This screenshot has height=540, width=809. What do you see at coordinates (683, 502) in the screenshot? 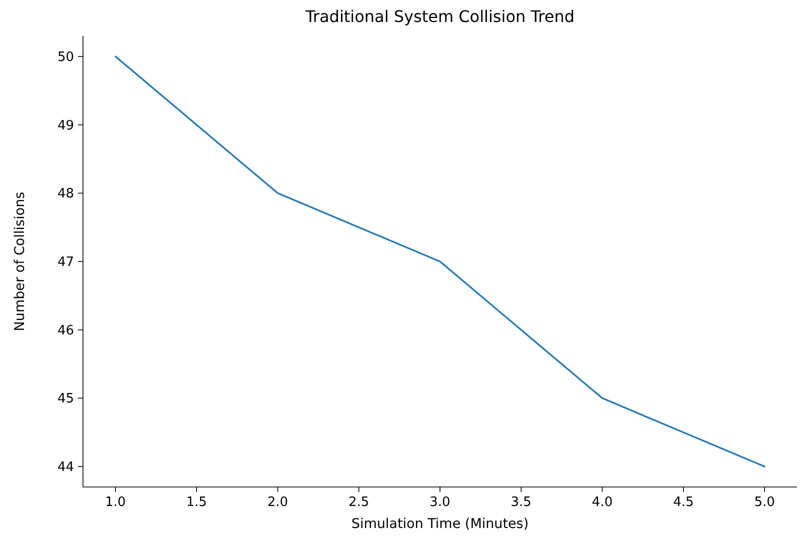
I see `x-tick-label: 4.5` at bounding box center [683, 502].